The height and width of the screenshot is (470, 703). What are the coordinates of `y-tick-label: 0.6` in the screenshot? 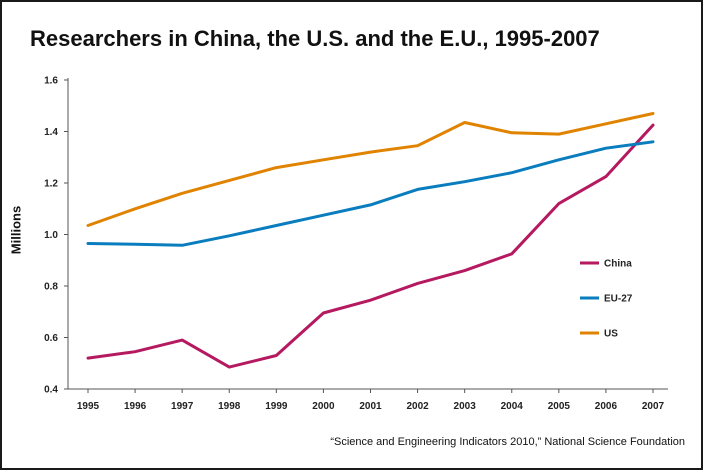 It's located at (51, 338).